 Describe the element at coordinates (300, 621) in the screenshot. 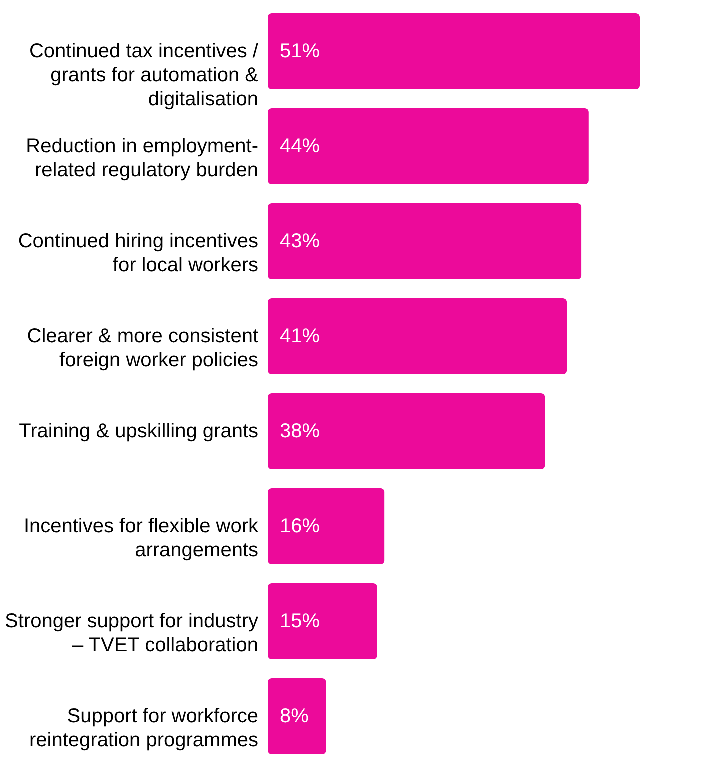

I see `data-label: 15%` at that location.